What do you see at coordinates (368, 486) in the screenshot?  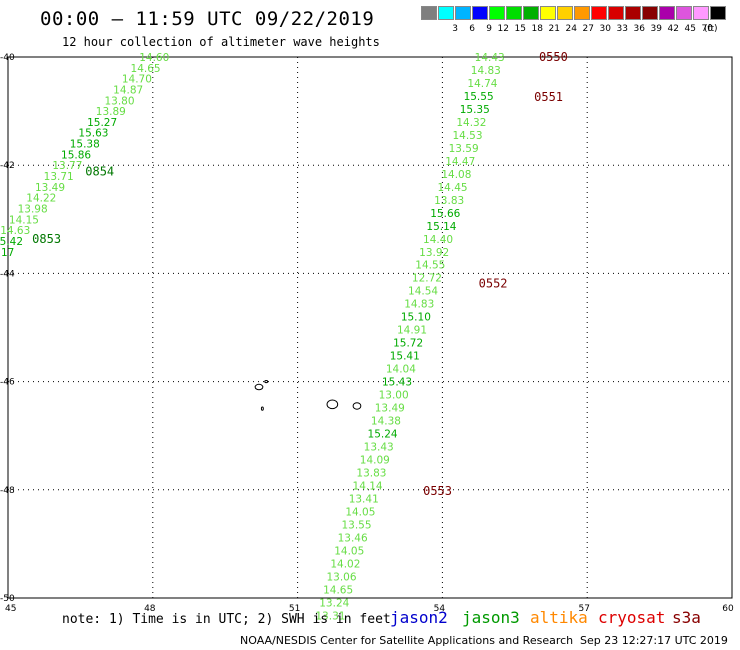 I see `wave-height-reading: 14.14` at bounding box center [368, 486].